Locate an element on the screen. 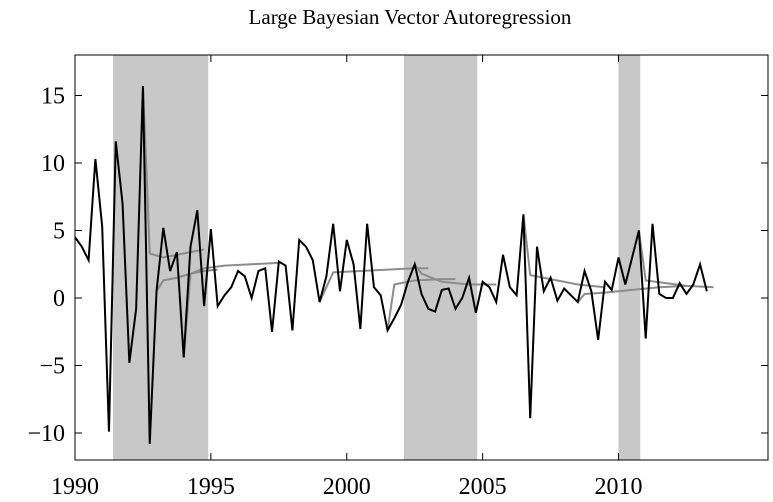 The image size is (773, 502). x-tick-label: 2000 is located at coordinates (347, 487).